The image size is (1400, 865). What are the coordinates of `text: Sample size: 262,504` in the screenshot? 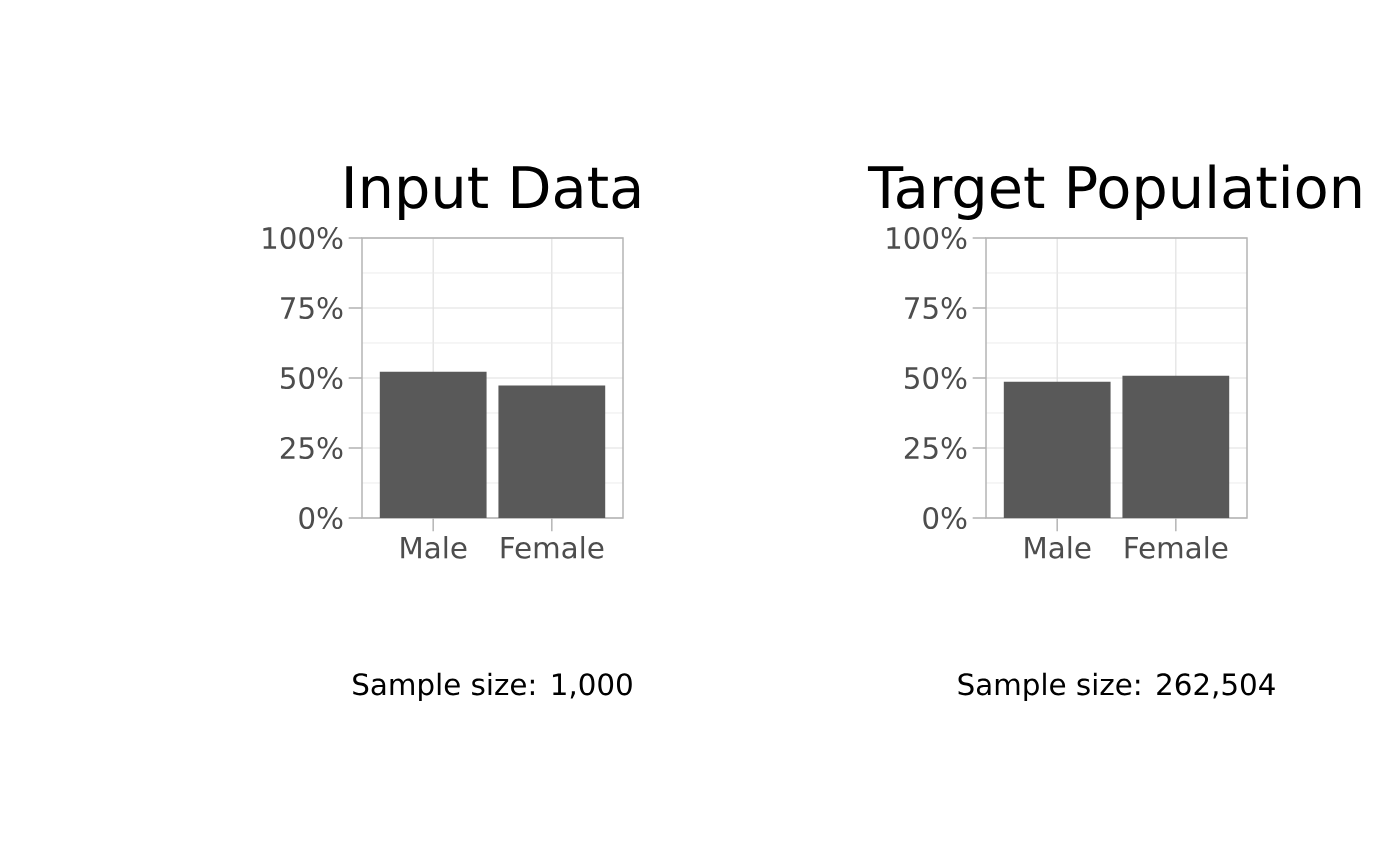 It's located at (1116, 687).